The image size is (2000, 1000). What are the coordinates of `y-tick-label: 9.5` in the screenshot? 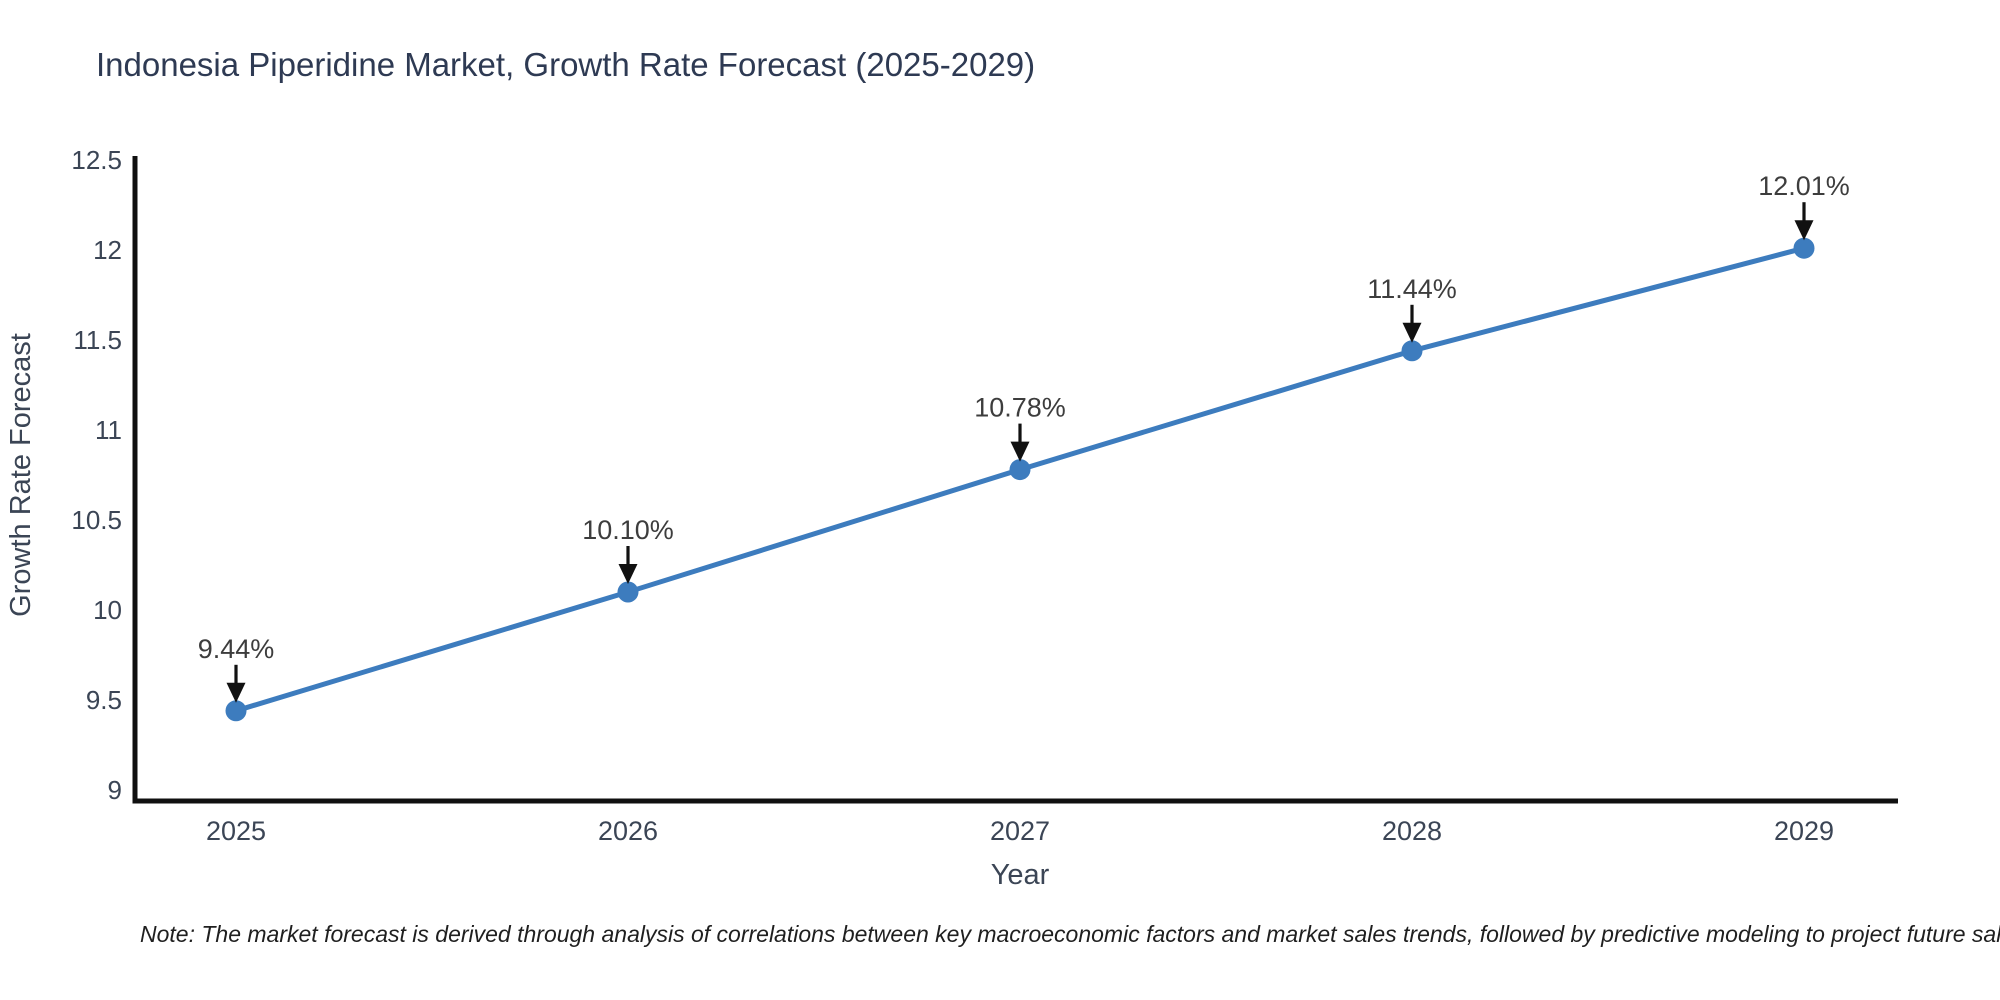 It's located at (104, 700).